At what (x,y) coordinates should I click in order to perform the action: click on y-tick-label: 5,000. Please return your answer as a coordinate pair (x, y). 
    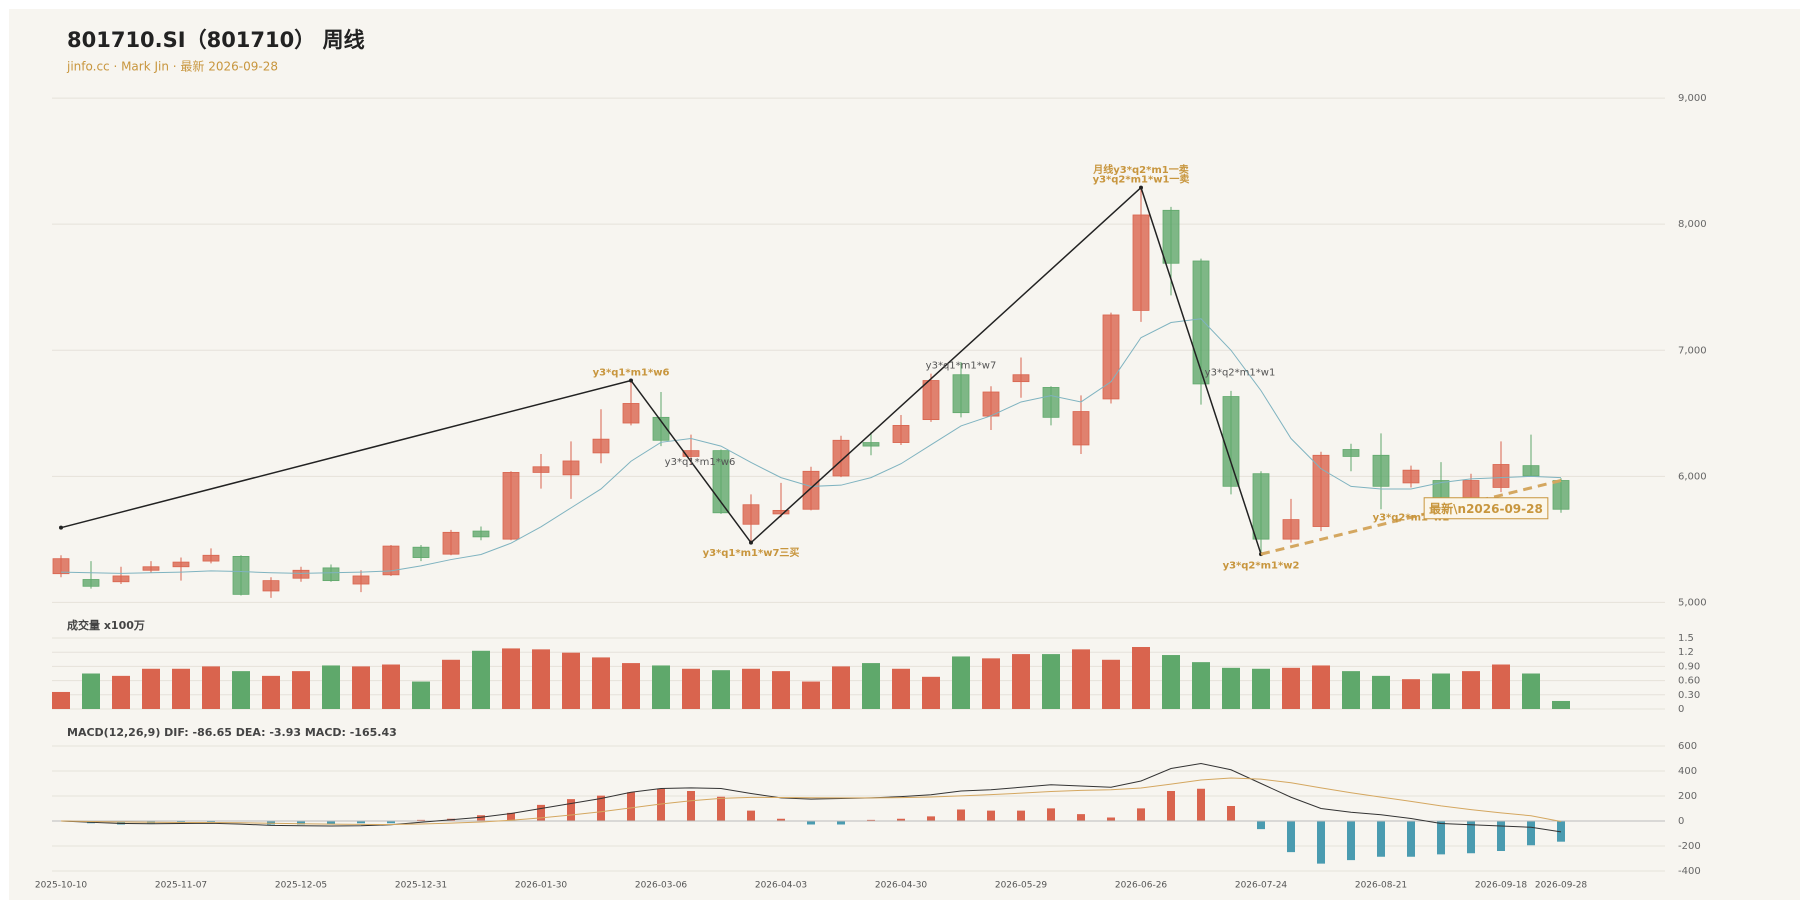
    Looking at the image, I should click on (1692, 602).